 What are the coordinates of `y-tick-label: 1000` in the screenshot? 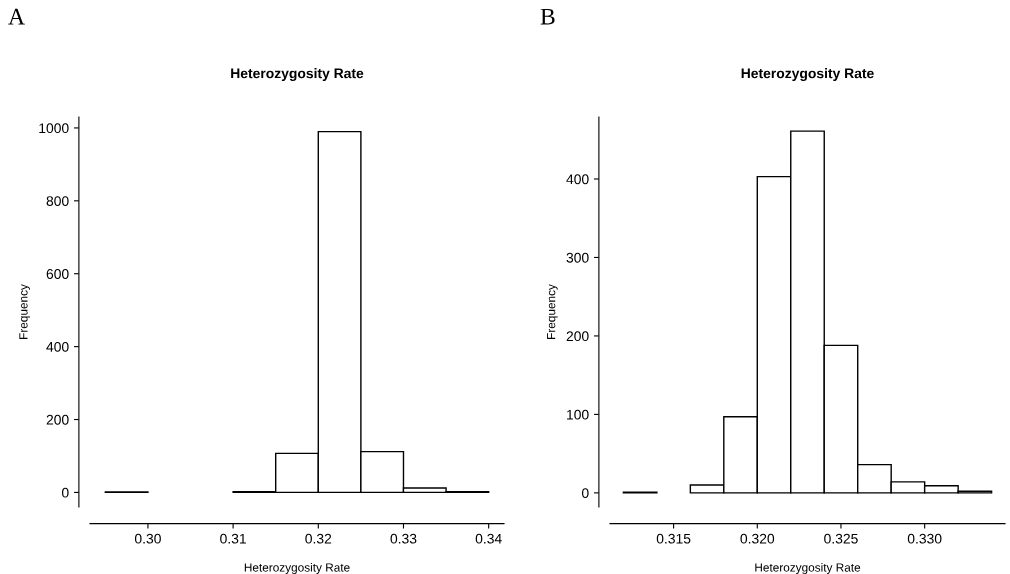 It's located at (54, 128).